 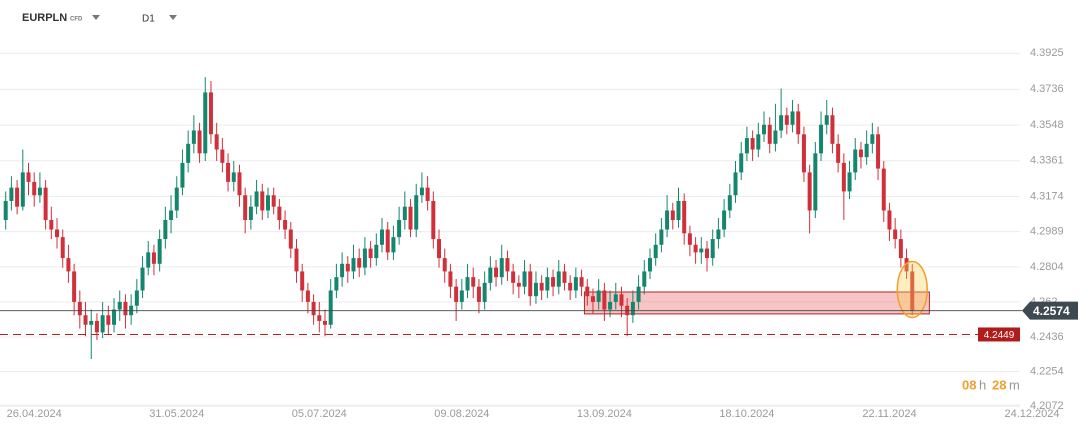 What do you see at coordinates (1047, 406) in the screenshot?
I see `y-tick-label: 4.2072` at bounding box center [1047, 406].